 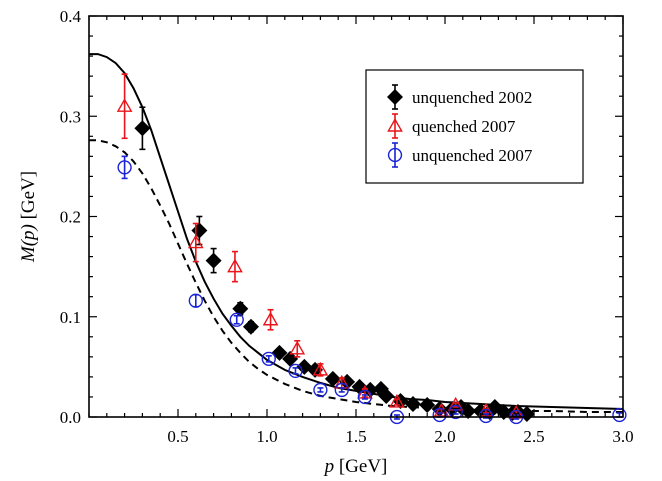 I want to click on legend-label: unquenched 2007, so click(x=472, y=155).